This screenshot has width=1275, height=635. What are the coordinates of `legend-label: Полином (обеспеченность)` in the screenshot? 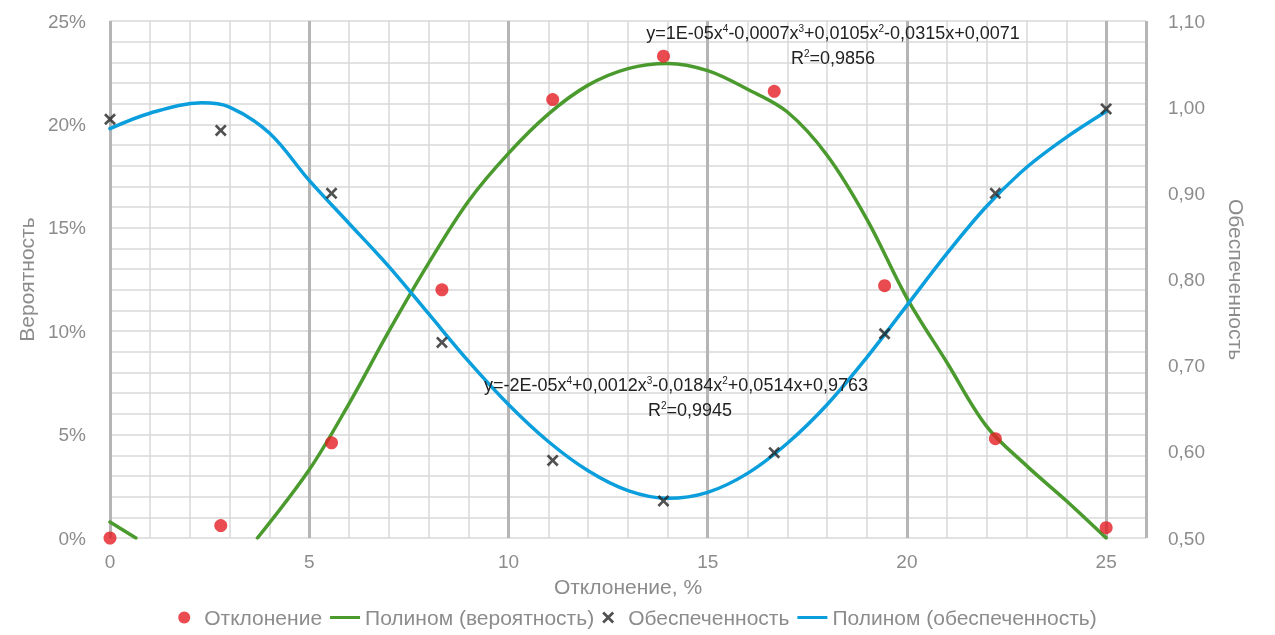 It's located at (964, 617).